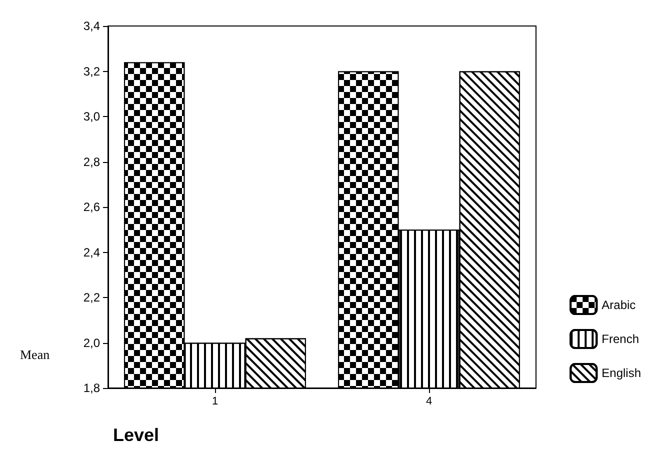  What do you see at coordinates (619, 305) in the screenshot?
I see `legend-label: Arabic` at bounding box center [619, 305].